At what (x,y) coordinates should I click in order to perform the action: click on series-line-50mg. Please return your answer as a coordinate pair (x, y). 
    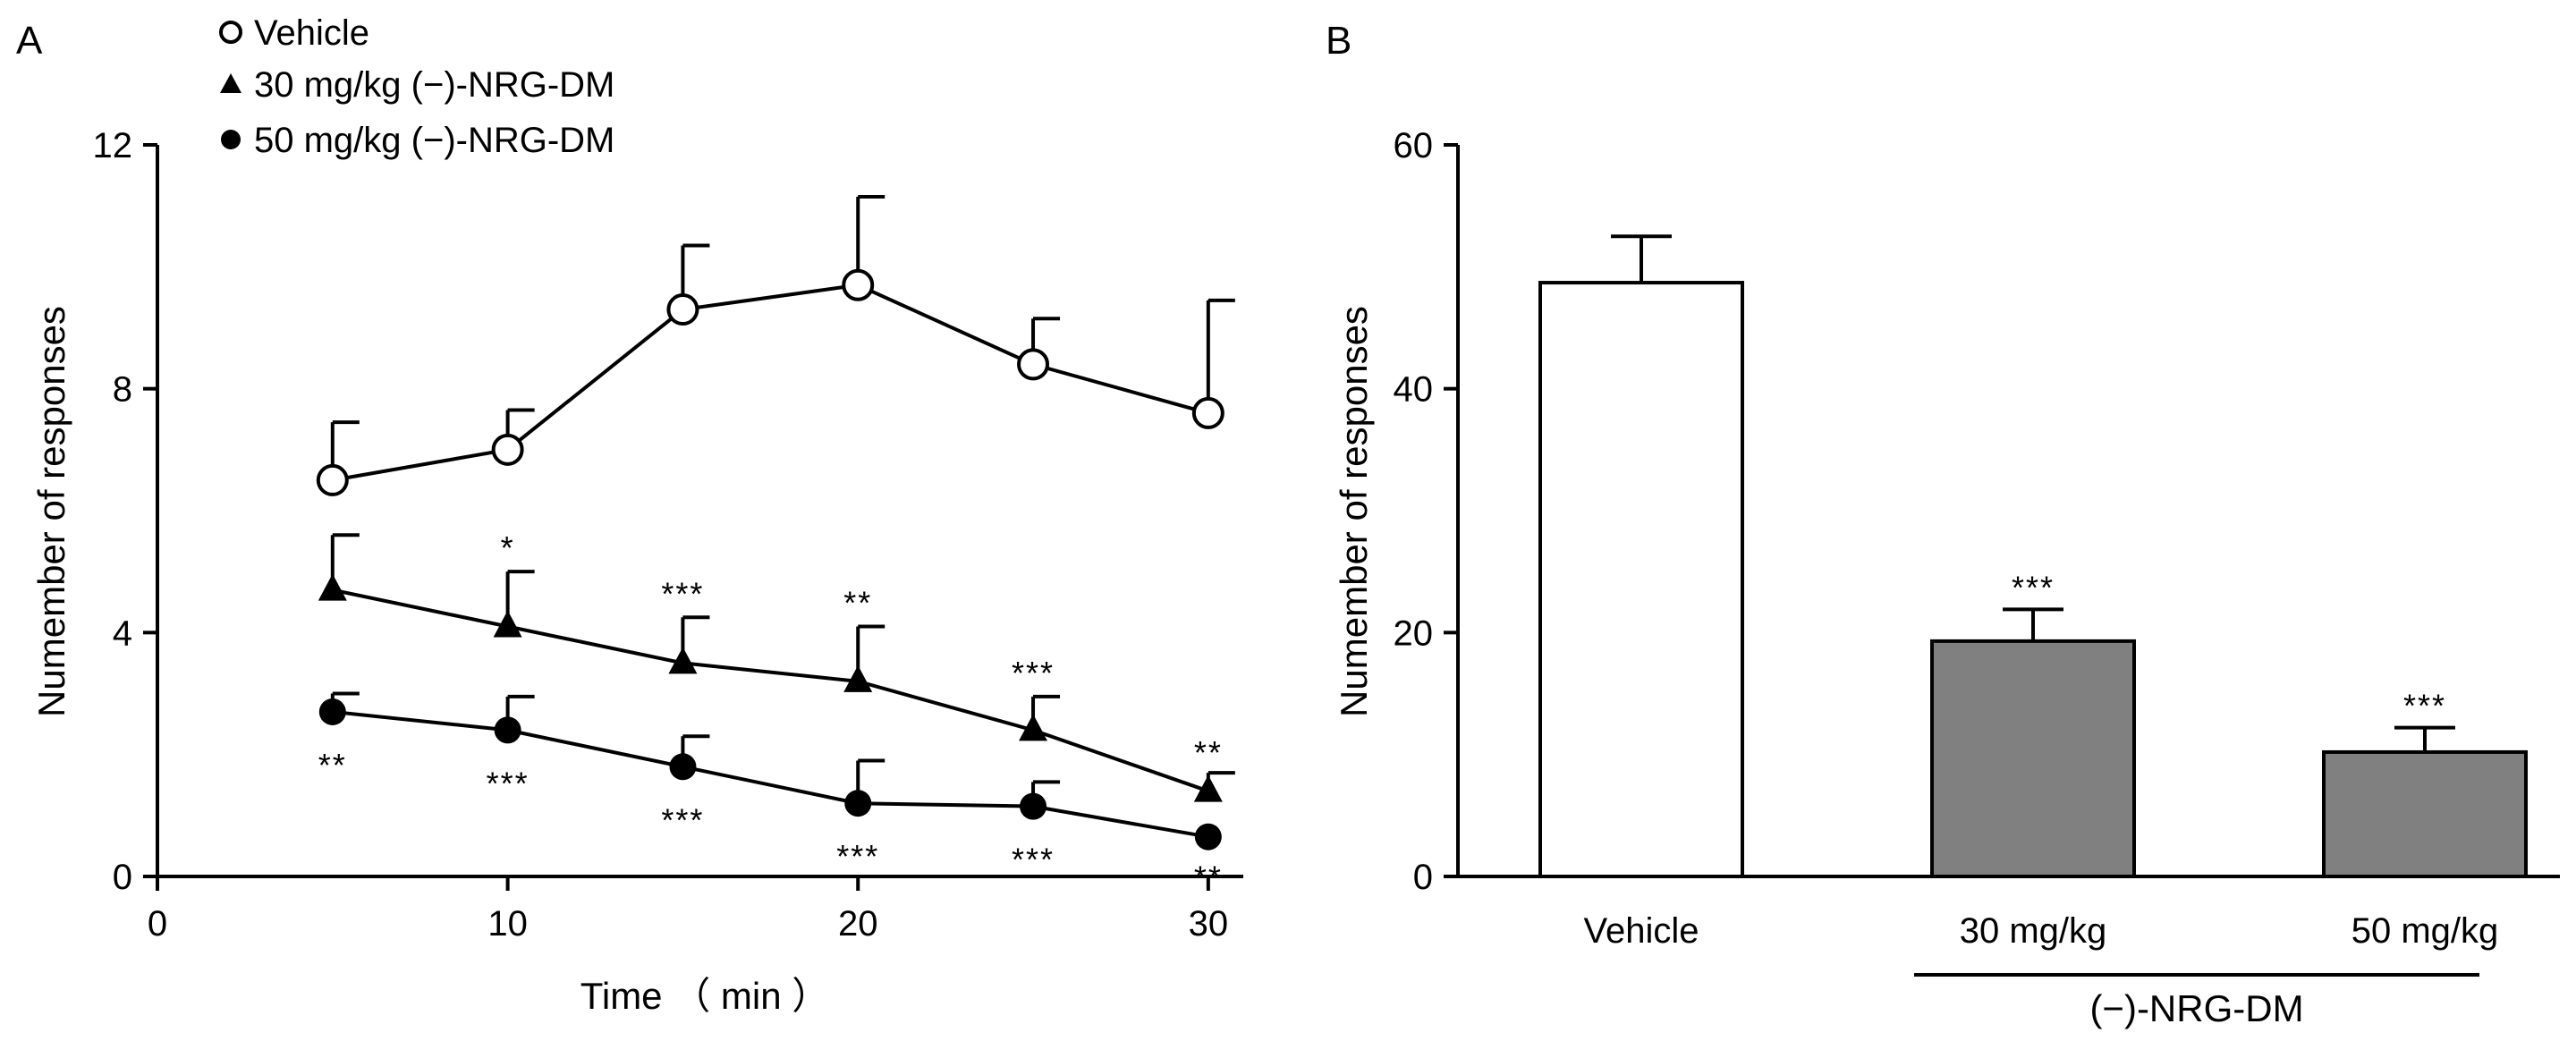
    Looking at the image, I should click on (770, 774).